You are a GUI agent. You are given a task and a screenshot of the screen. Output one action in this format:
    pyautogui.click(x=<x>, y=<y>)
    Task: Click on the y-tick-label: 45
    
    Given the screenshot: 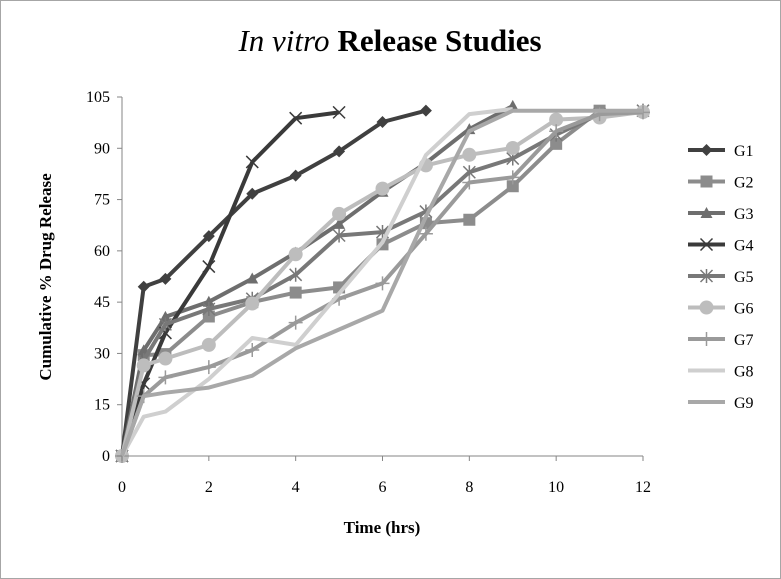 What is the action you would take?
    pyautogui.click(x=102, y=302)
    